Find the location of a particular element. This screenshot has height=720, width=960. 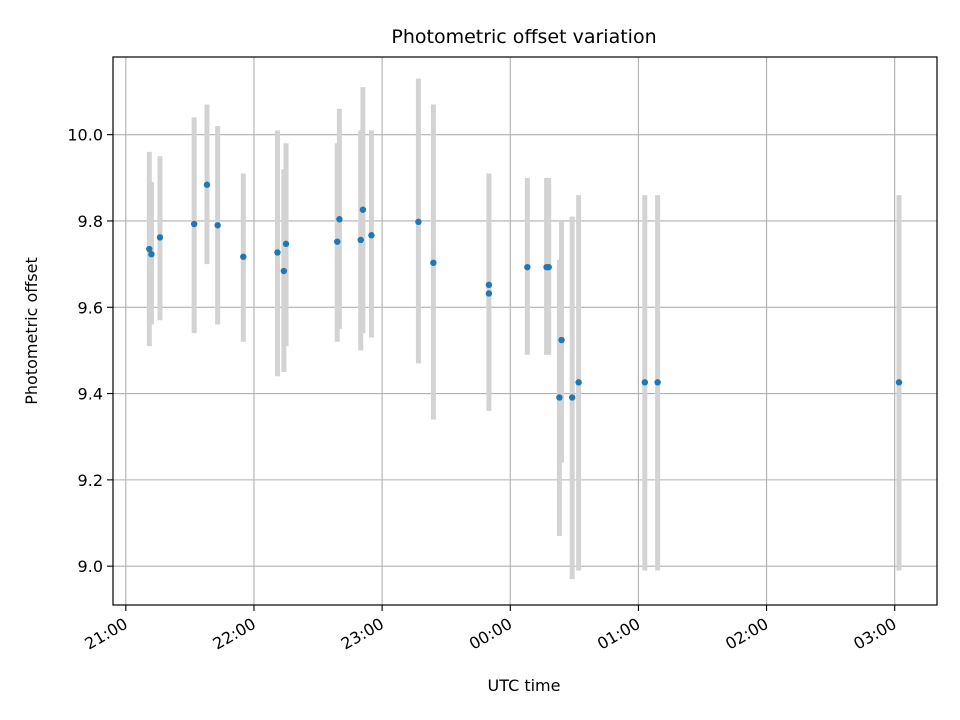

x-axis-title: UTC time is located at coordinates (524, 685).